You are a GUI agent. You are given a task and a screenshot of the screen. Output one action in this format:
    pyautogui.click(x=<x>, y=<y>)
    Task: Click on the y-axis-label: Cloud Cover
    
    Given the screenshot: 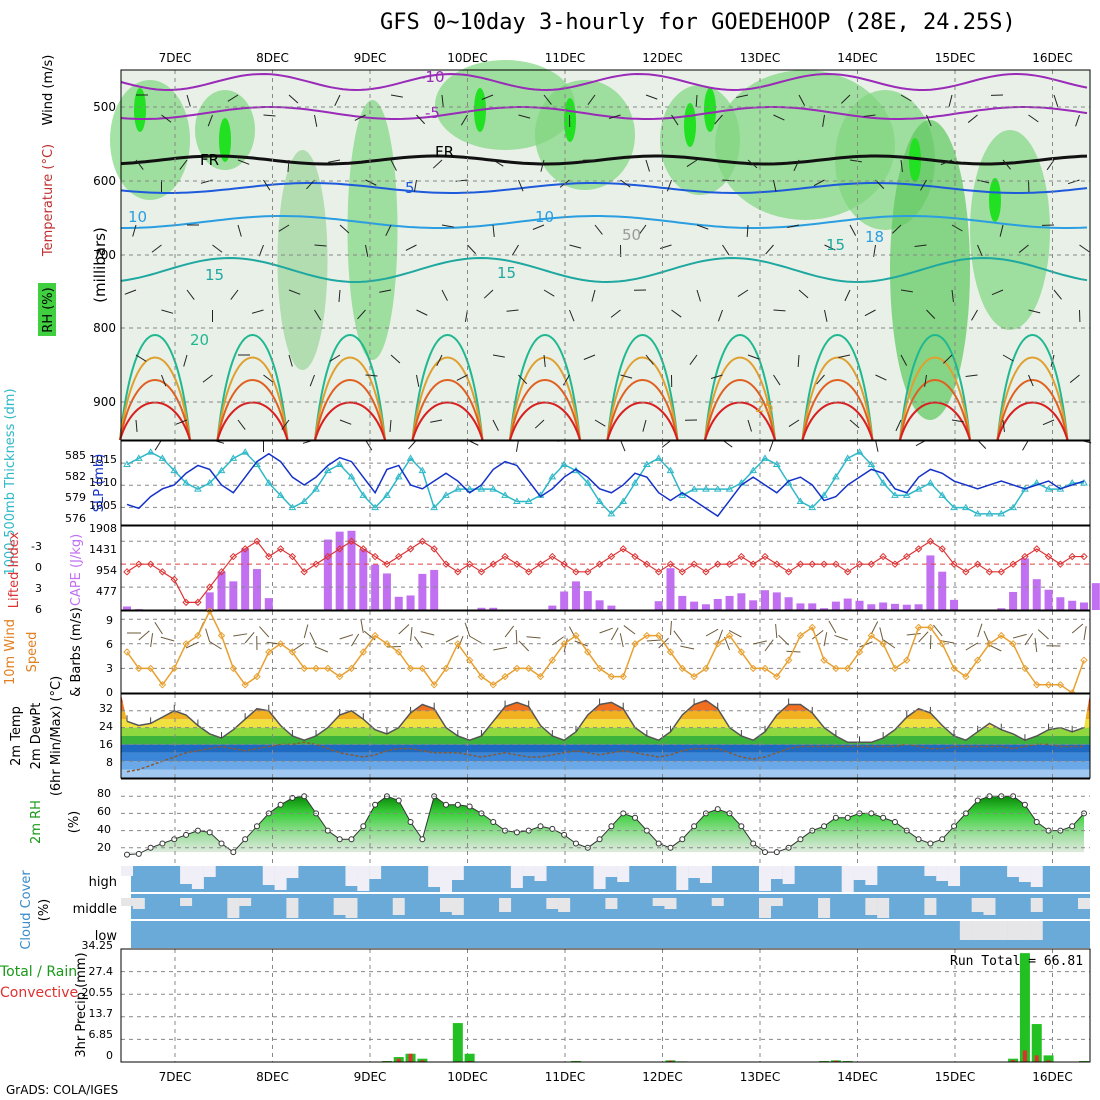 What is the action you would take?
    pyautogui.click(x=26, y=910)
    